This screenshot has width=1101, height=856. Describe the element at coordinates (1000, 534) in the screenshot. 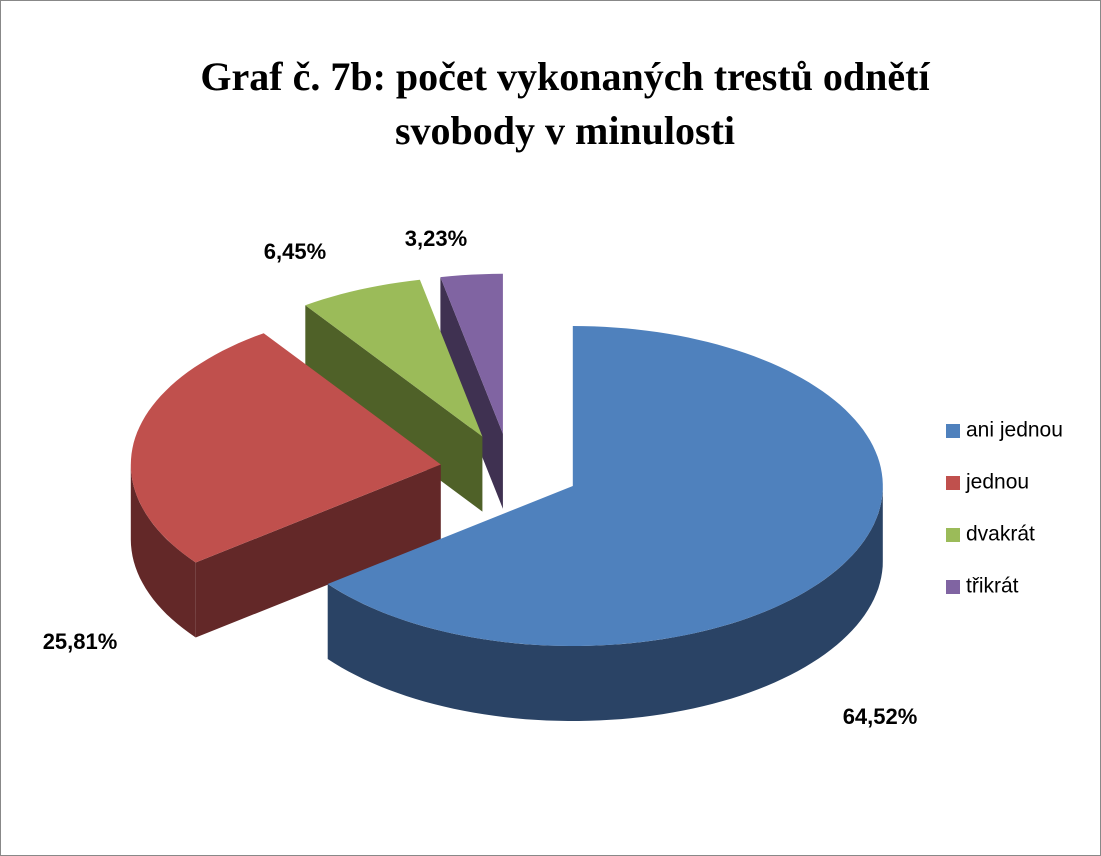

I see `legend-label: dvakrát` at that location.